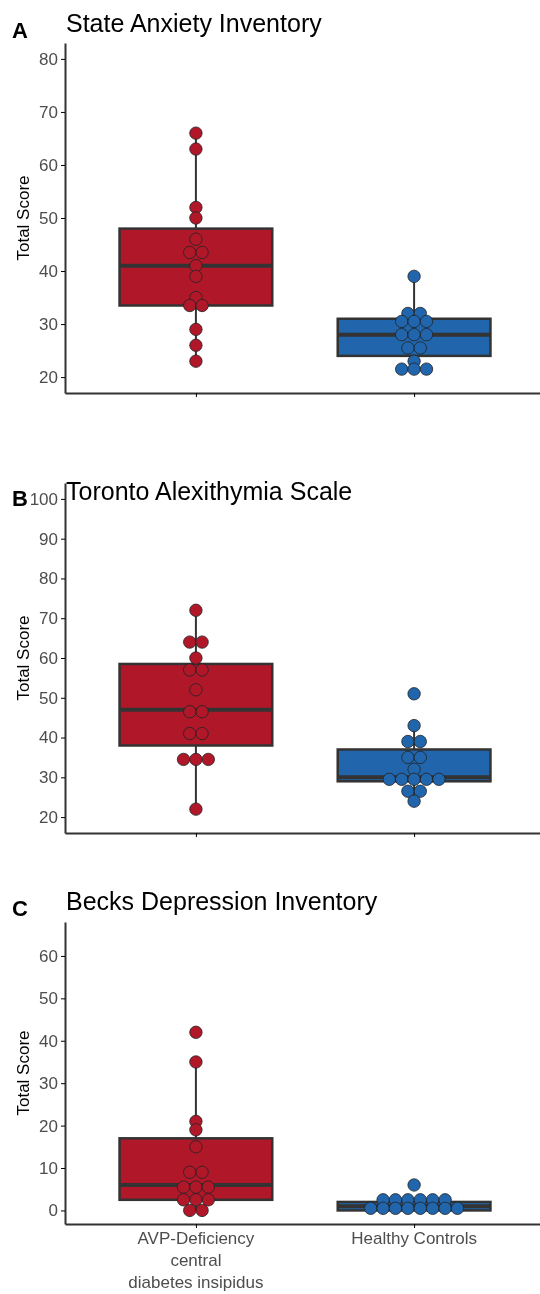 The image size is (540, 1294). Describe the element at coordinates (48, 539) in the screenshot. I see `y-tick-label: 90` at that location.